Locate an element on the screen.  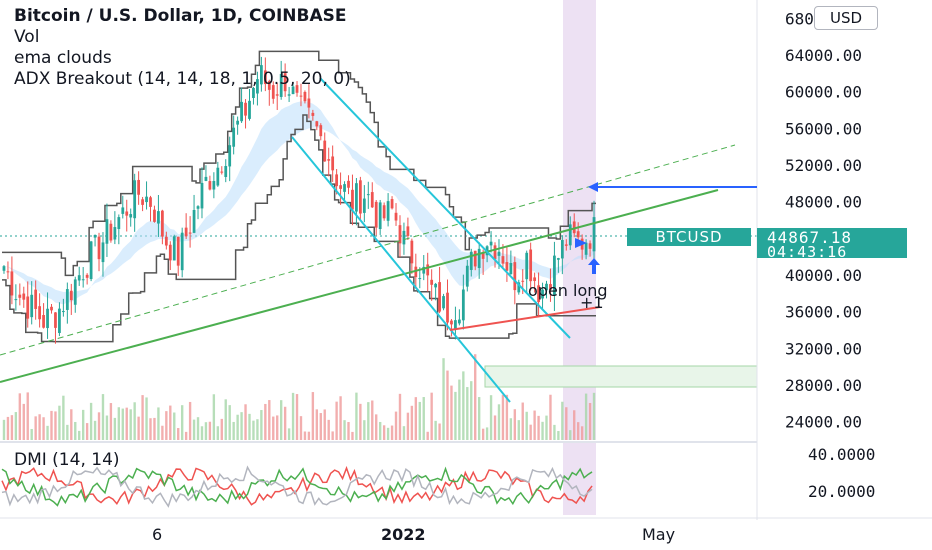
legend-ema-clouds: ema clouds is located at coordinates (63, 58).